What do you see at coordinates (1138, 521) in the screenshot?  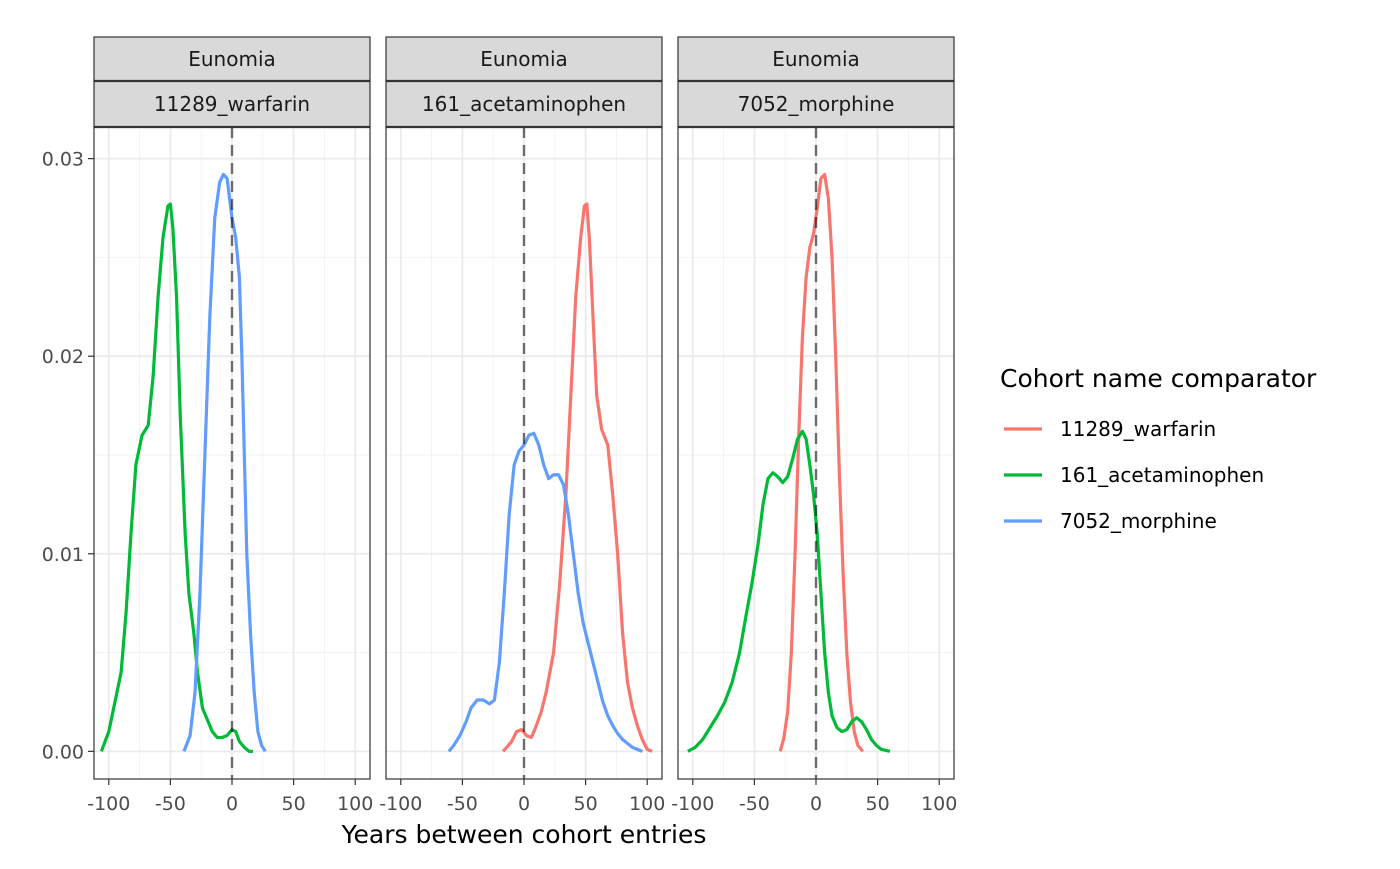 I see `legend-label-7052-morphine: 7052_morphine` at bounding box center [1138, 521].